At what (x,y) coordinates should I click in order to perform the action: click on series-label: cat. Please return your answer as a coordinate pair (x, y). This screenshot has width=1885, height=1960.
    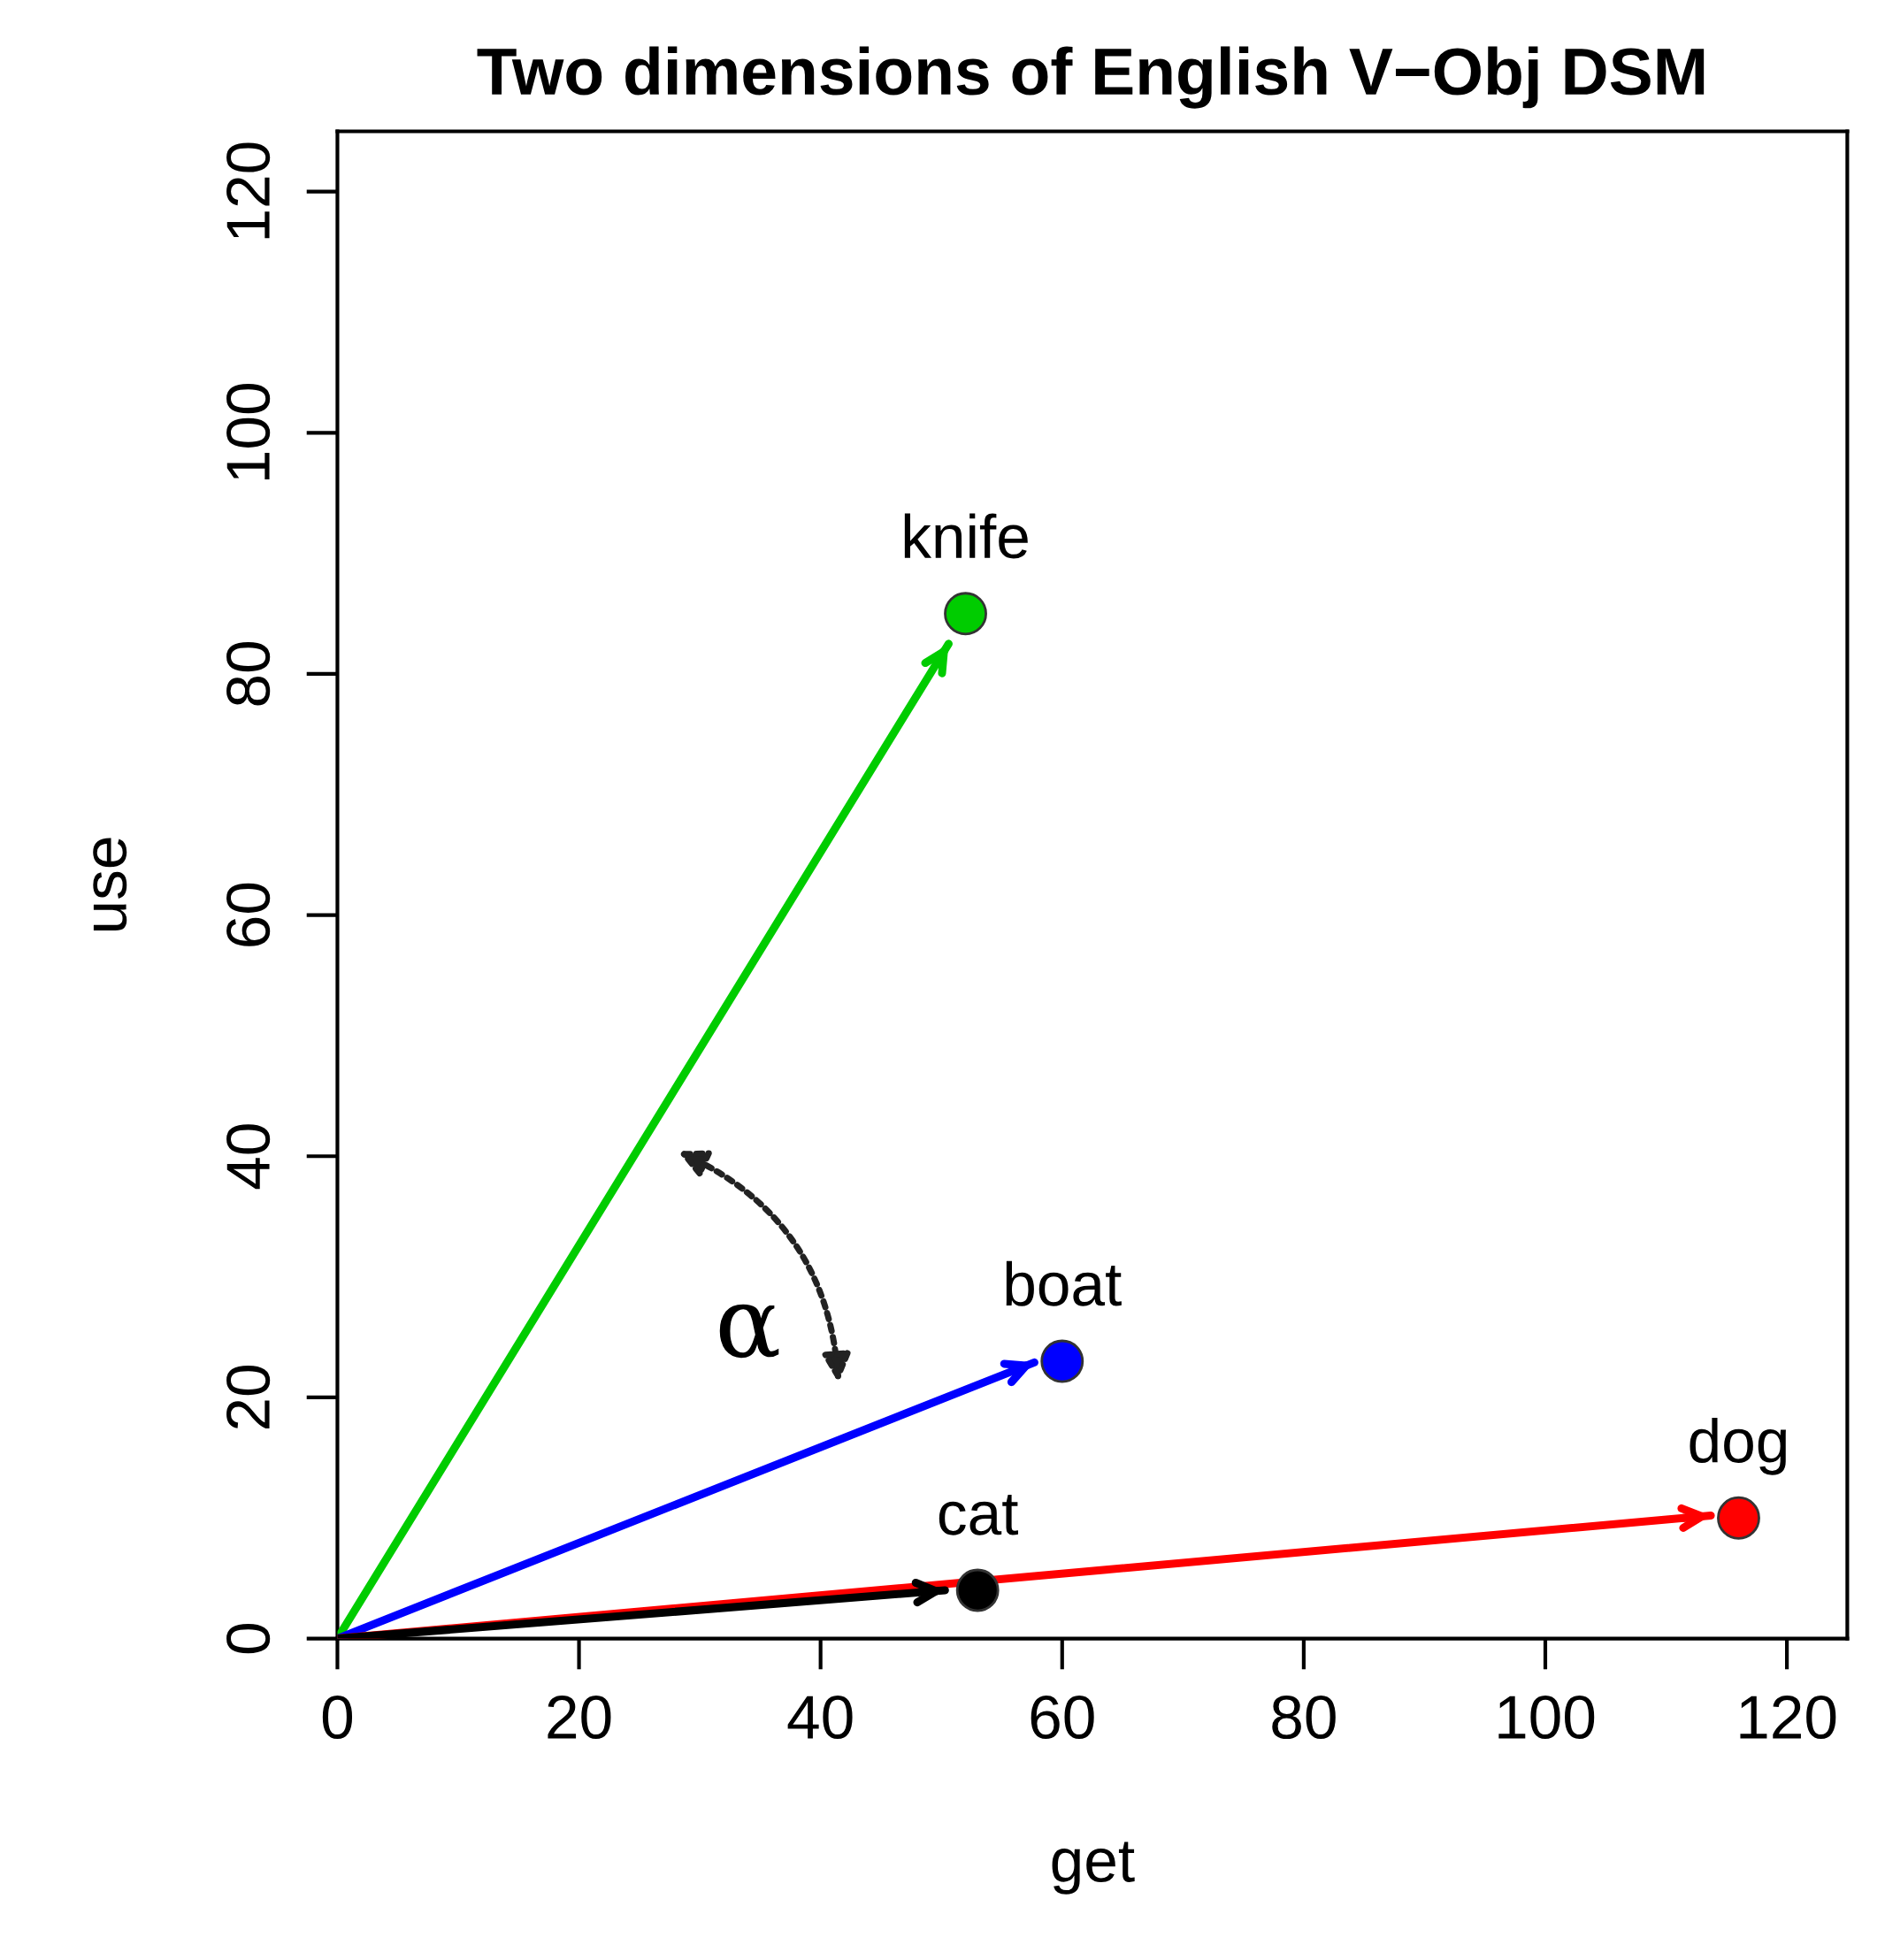
    Looking at the image, I should click on (978, 1515).